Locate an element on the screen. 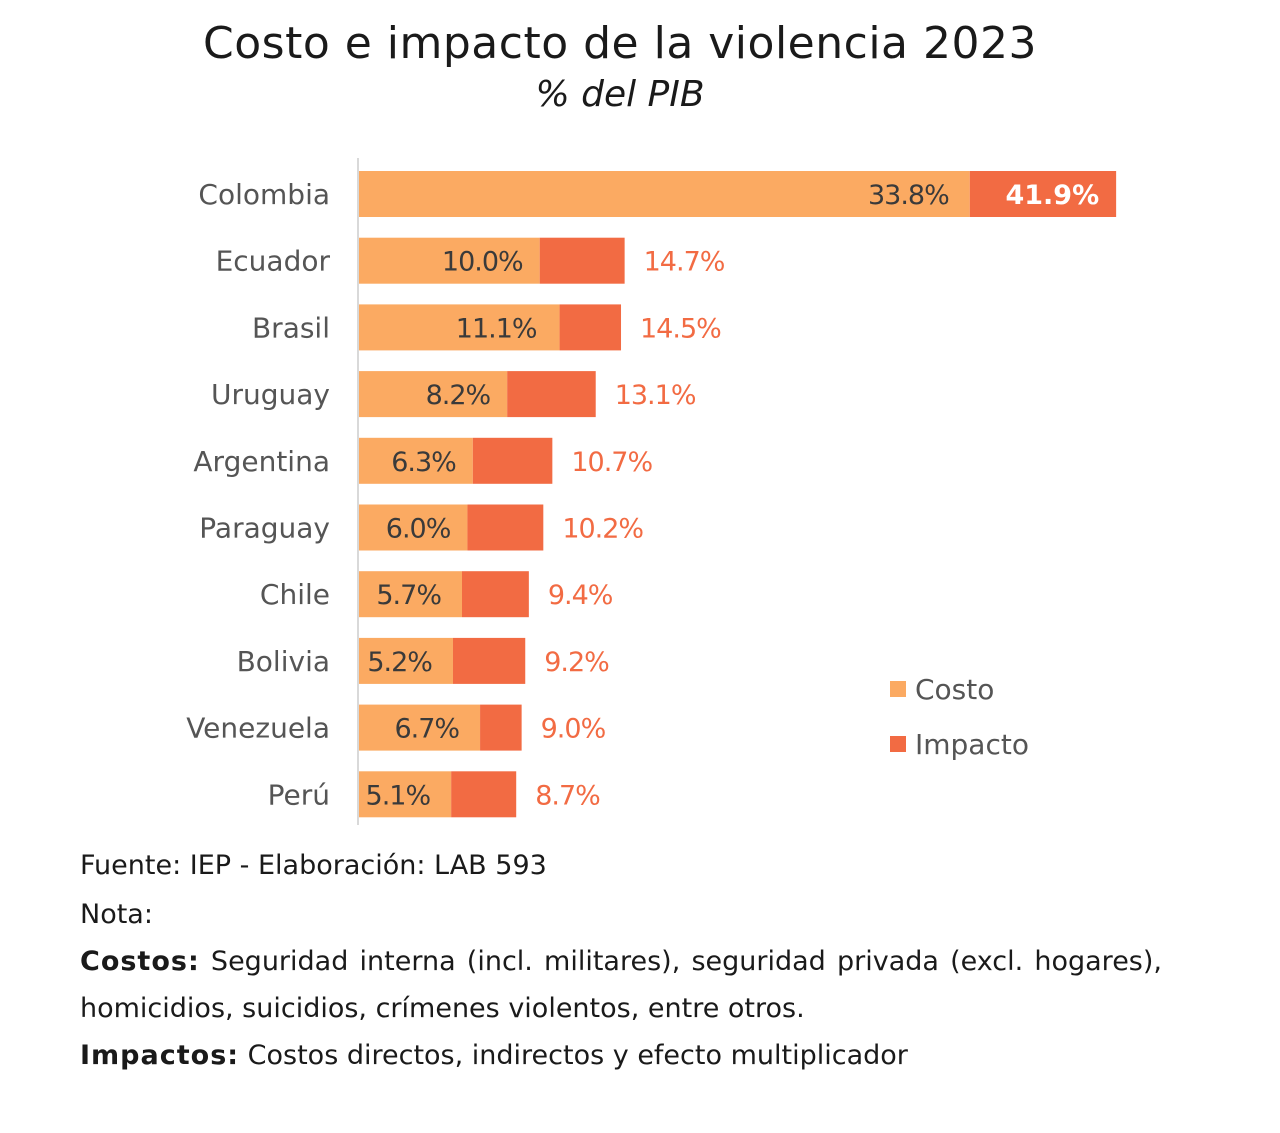  nota-label: Nota: is located at coordinates (116, 914).